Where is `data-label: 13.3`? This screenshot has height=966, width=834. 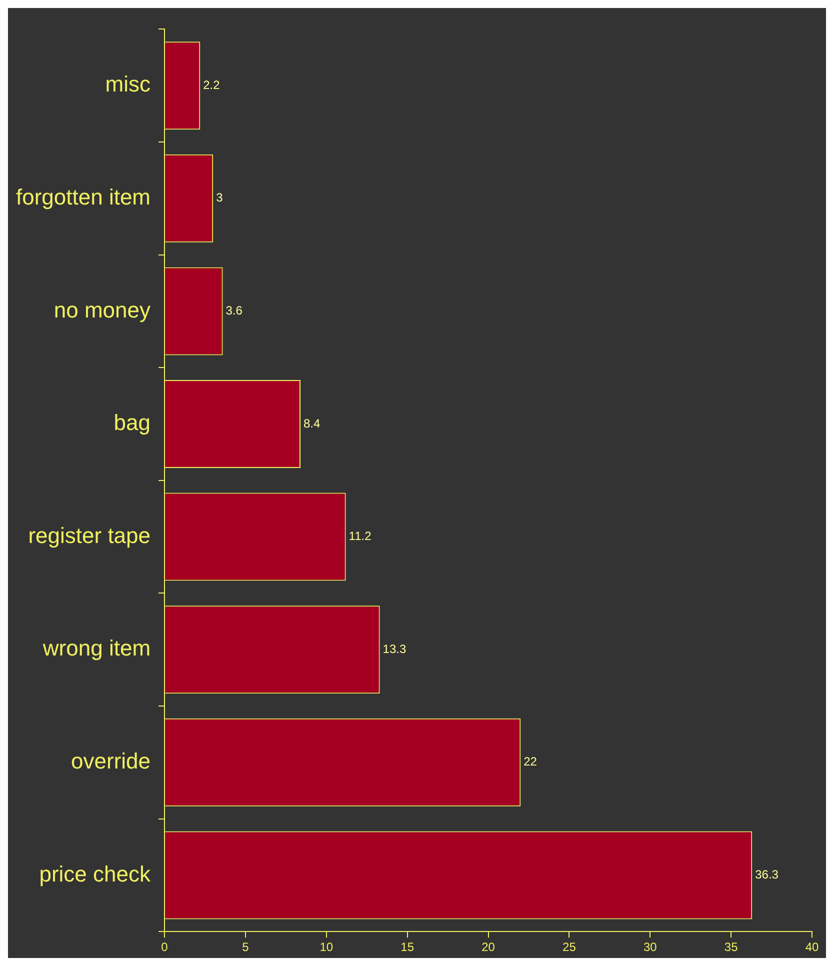 data-label: 13.3 is located at coordinates (394, 649).